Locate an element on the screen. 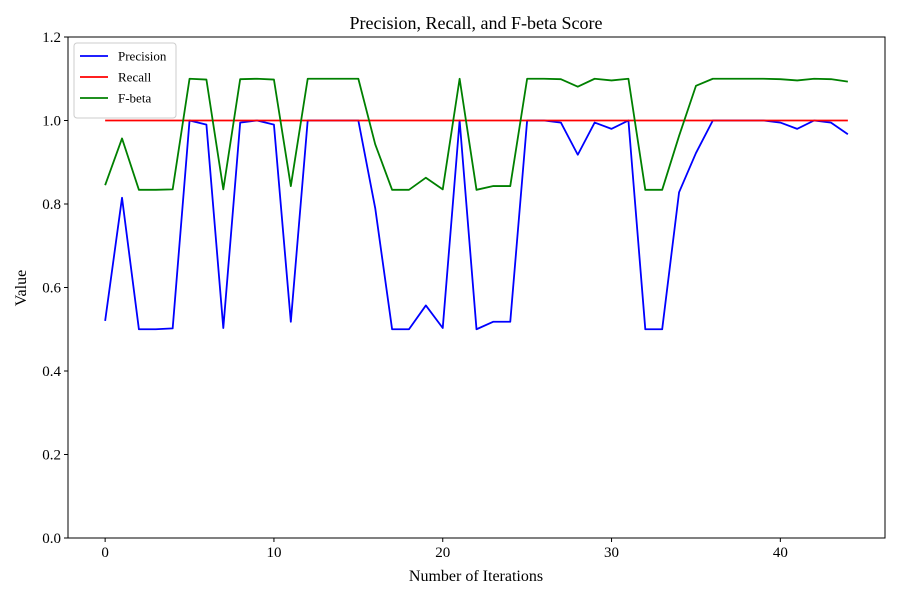 The height and width of the screenshot is (600, 900). y-tick-label: 0.0 is located at coordinates (51, 539).